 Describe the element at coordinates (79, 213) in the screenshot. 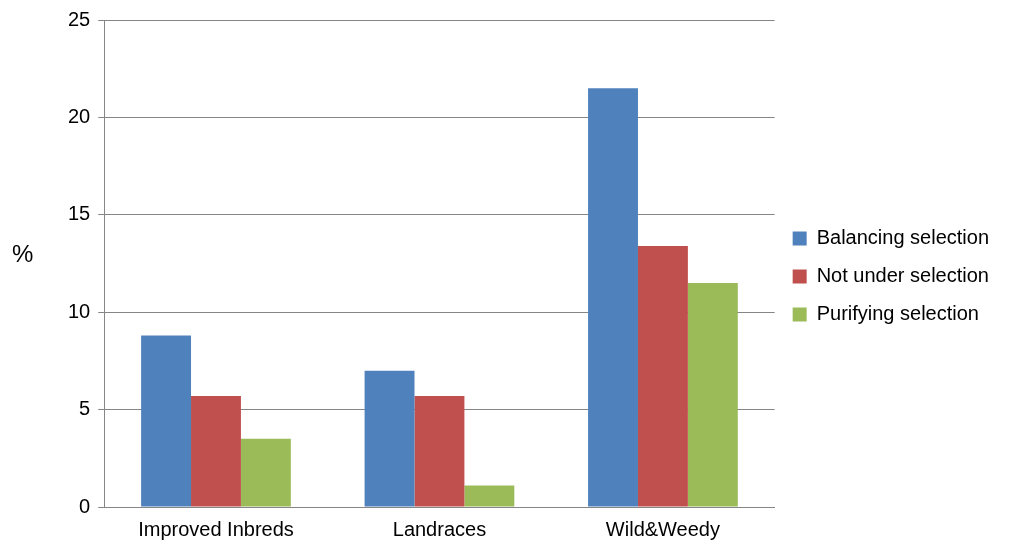

I see `y-tick-label: 15` at that location.